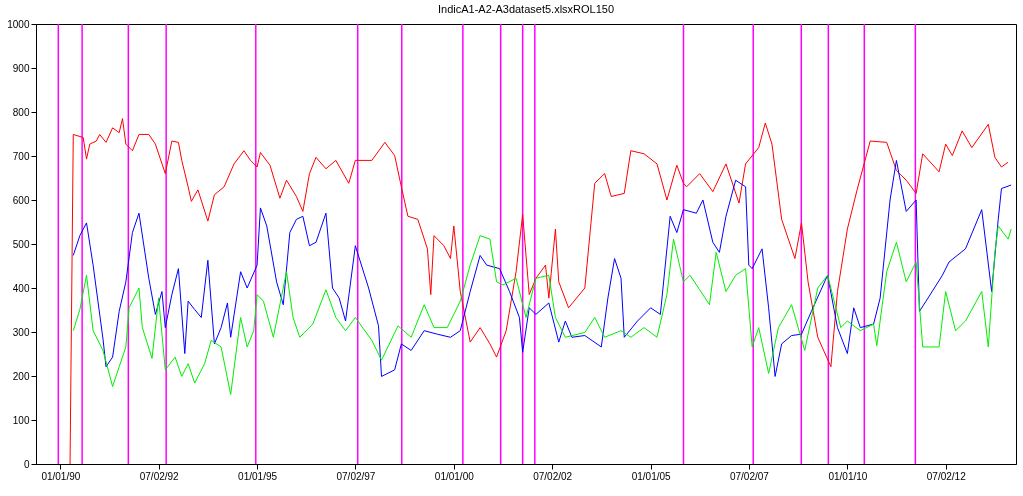 The image size is (1023, 496). What do you see at coordinates (159, 476) in the screenshot?
I see `x-tick-label: 07/02/92` at bounding box center [159, 476].